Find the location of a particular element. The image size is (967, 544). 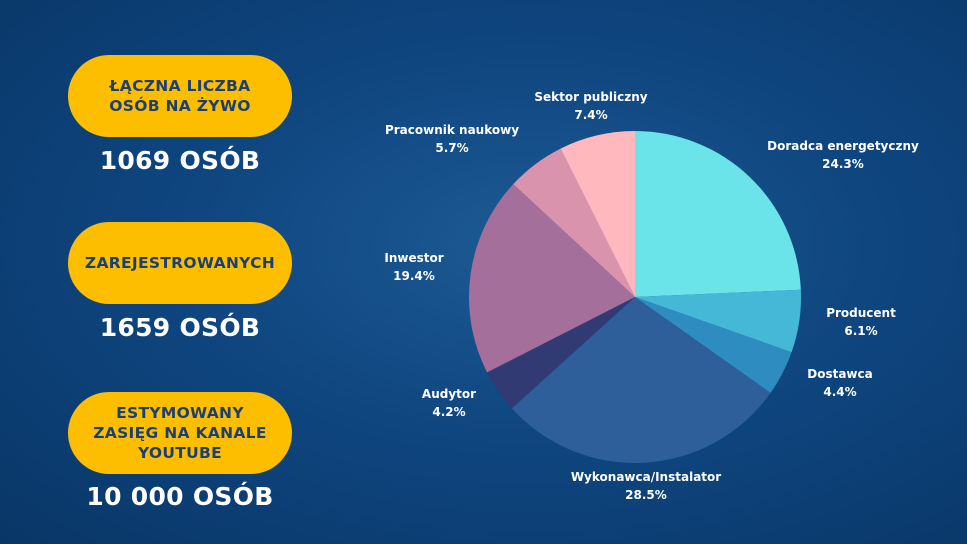

slice-percent-label: 28.5% is located at coordinates (646, 495).